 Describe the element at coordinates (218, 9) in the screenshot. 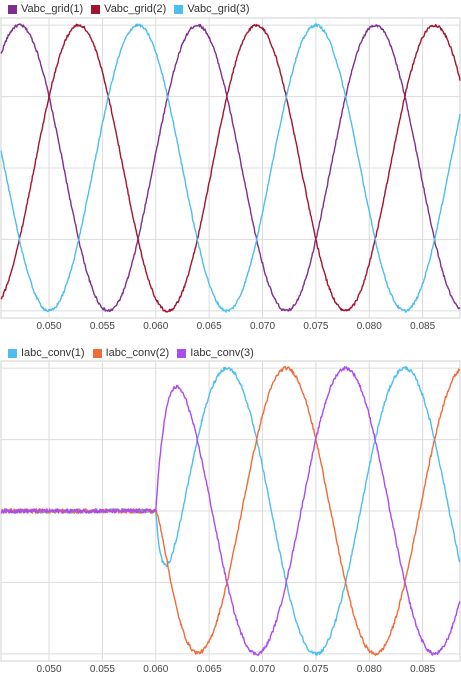

I see `legend-label: Vabc_grid(3)` at that location.